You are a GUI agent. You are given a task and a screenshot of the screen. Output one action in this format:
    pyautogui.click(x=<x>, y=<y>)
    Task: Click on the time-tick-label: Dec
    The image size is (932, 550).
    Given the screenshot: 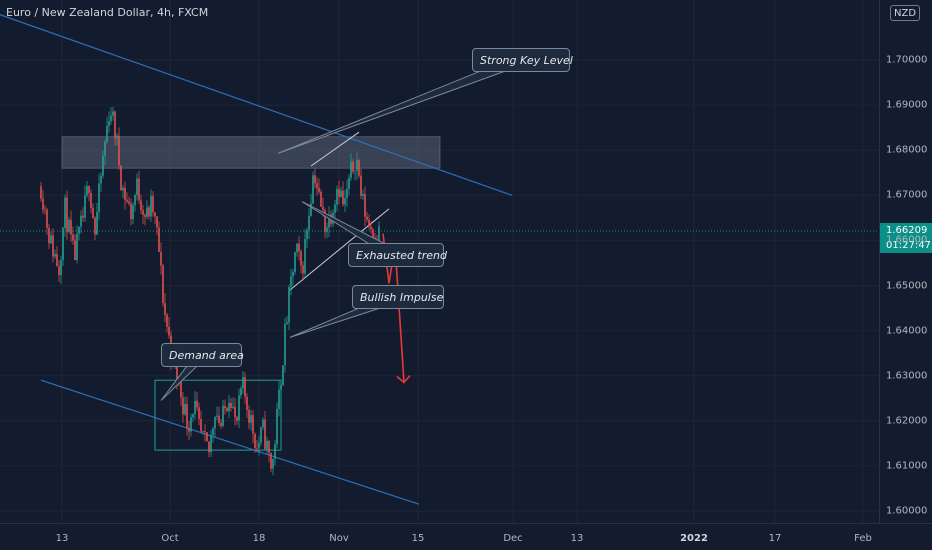 What is the action you would take?
    pyautogui.click(x=513, y=538)
    